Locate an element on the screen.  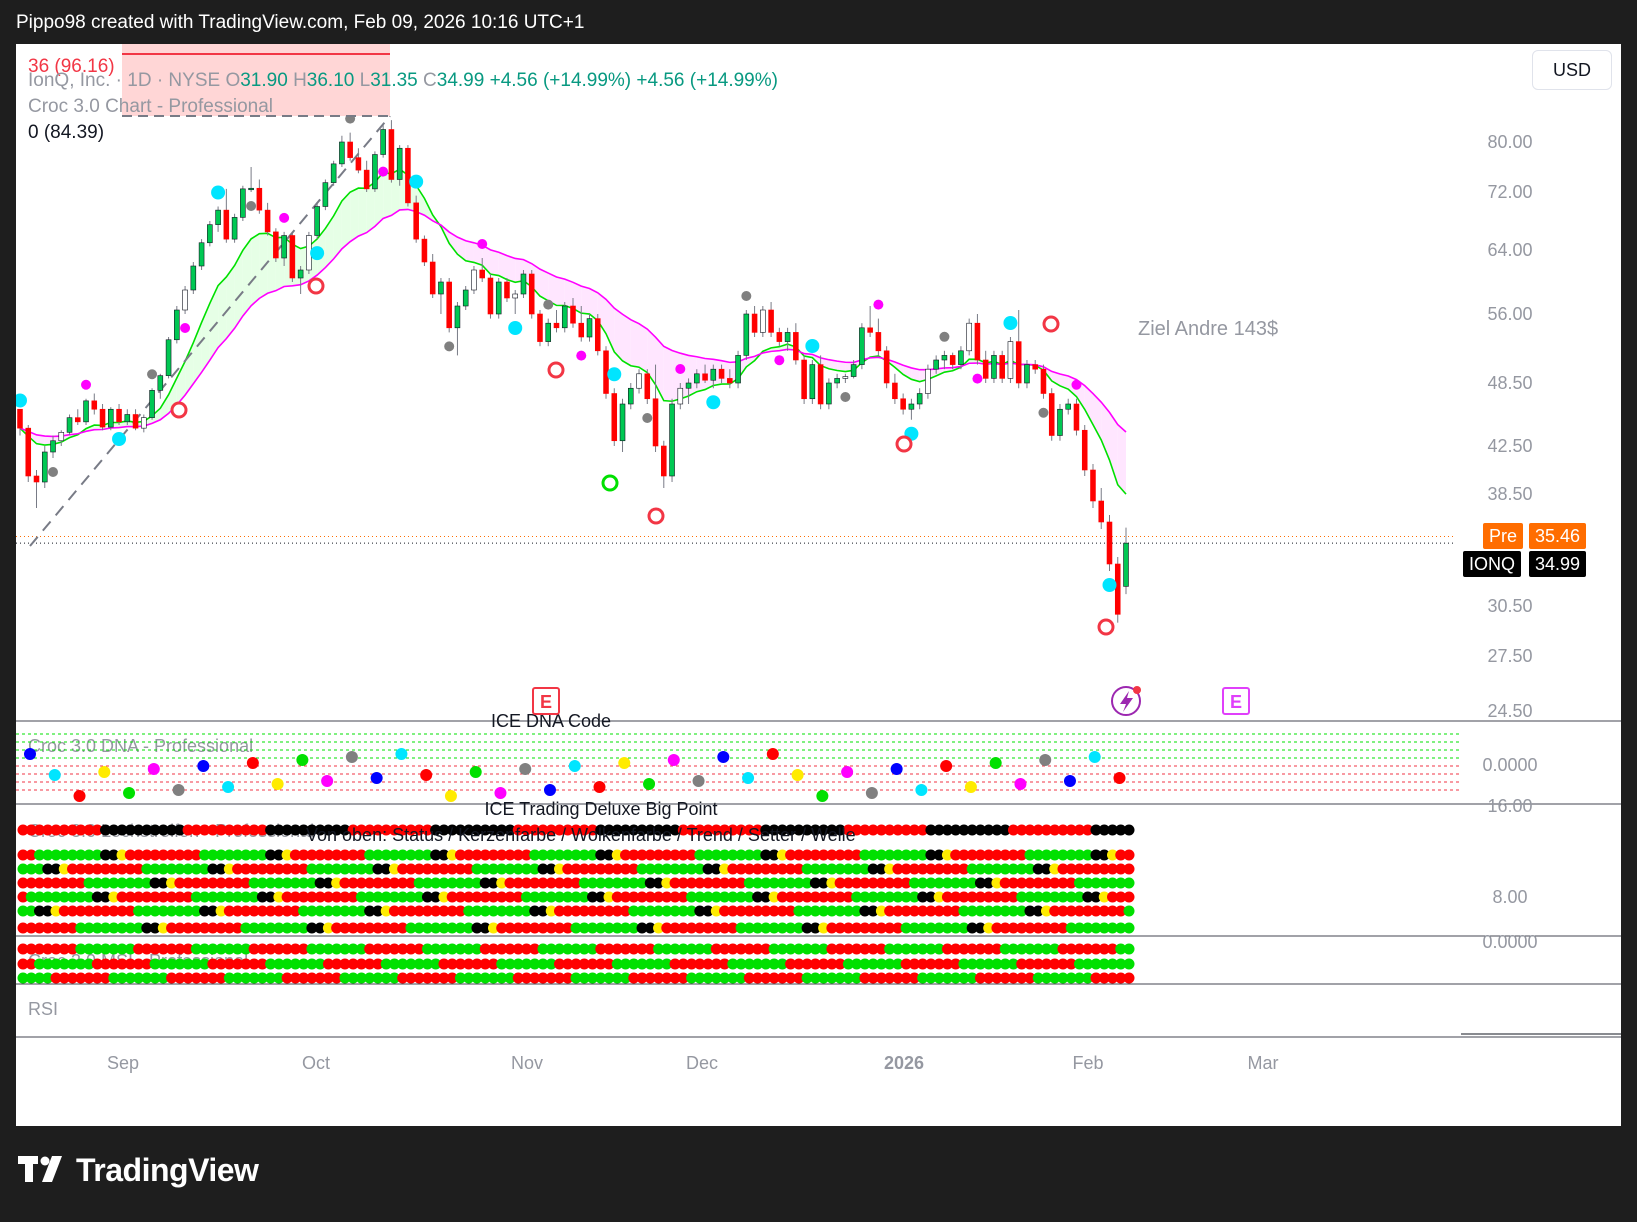
dna-dot is located at coordinates (153, 769).